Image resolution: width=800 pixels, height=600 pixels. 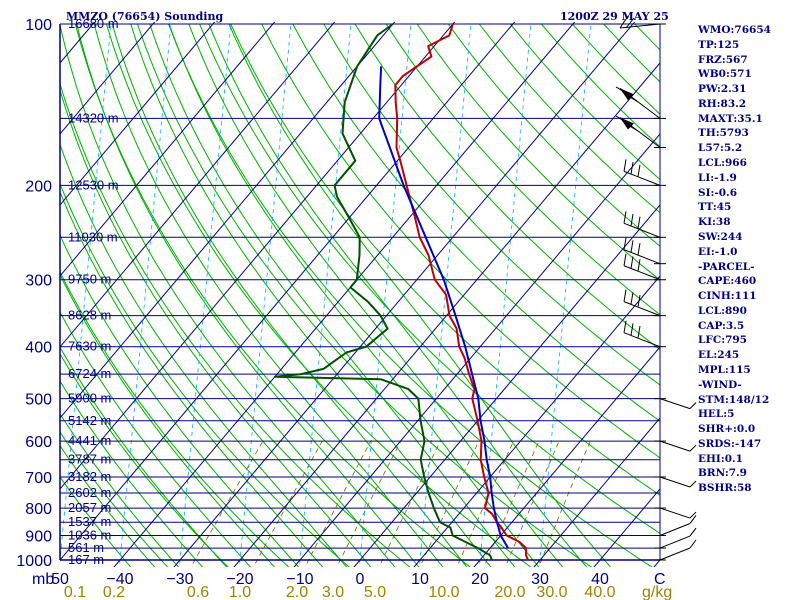 I want to click on index-item: HEL:5, so click(x=716, y=414).